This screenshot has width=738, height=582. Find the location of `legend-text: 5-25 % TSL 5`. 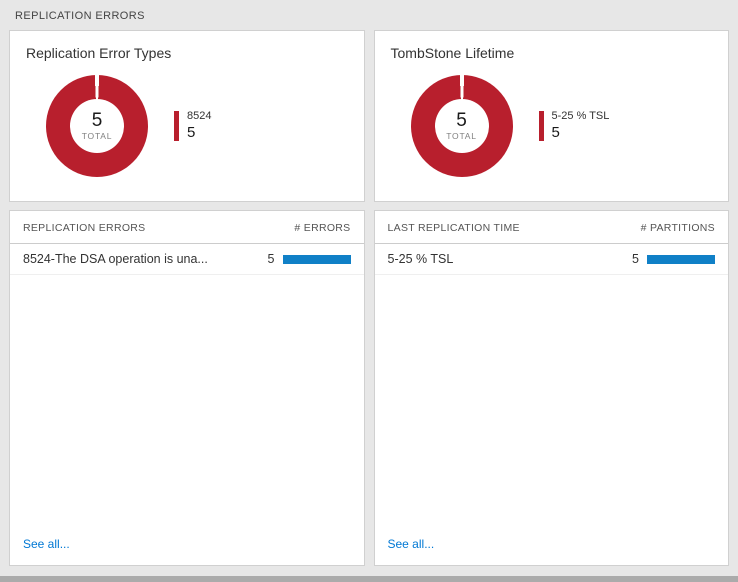

legend-text: 5-25 % TSL 5 is located at coordinates (581, 126).